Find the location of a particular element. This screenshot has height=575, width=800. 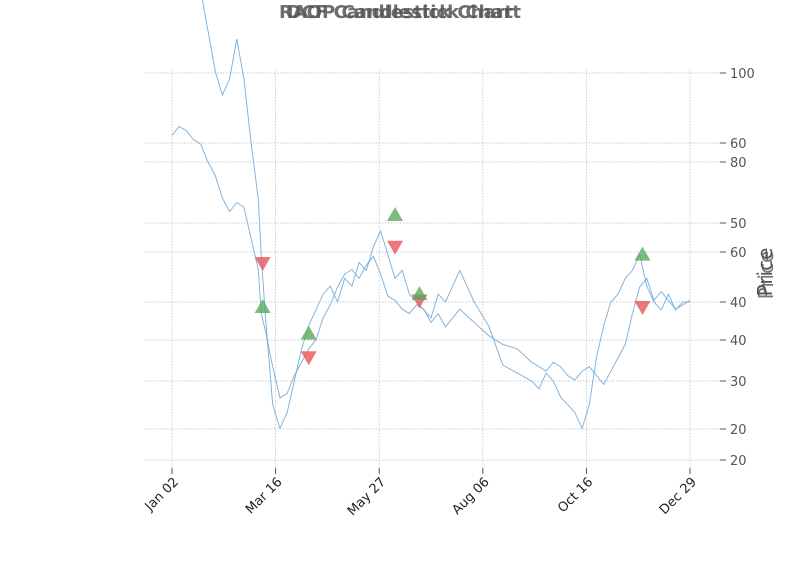

y-tick-label-inner: 50 is located at coordinates (738, 224).